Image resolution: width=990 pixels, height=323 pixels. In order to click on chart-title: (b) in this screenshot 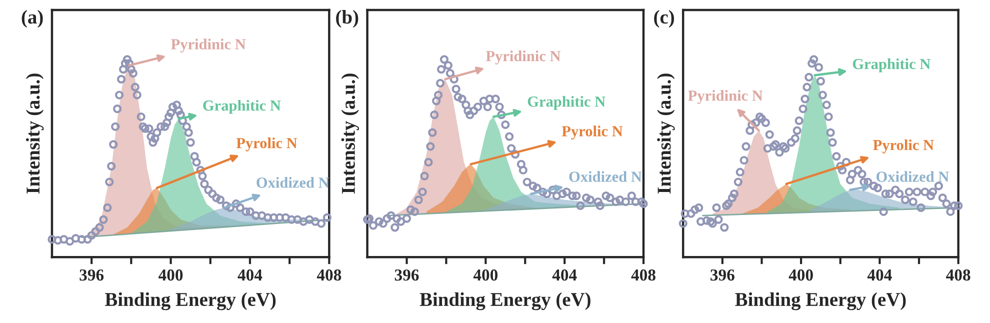, I will do `click(347, 19)`.